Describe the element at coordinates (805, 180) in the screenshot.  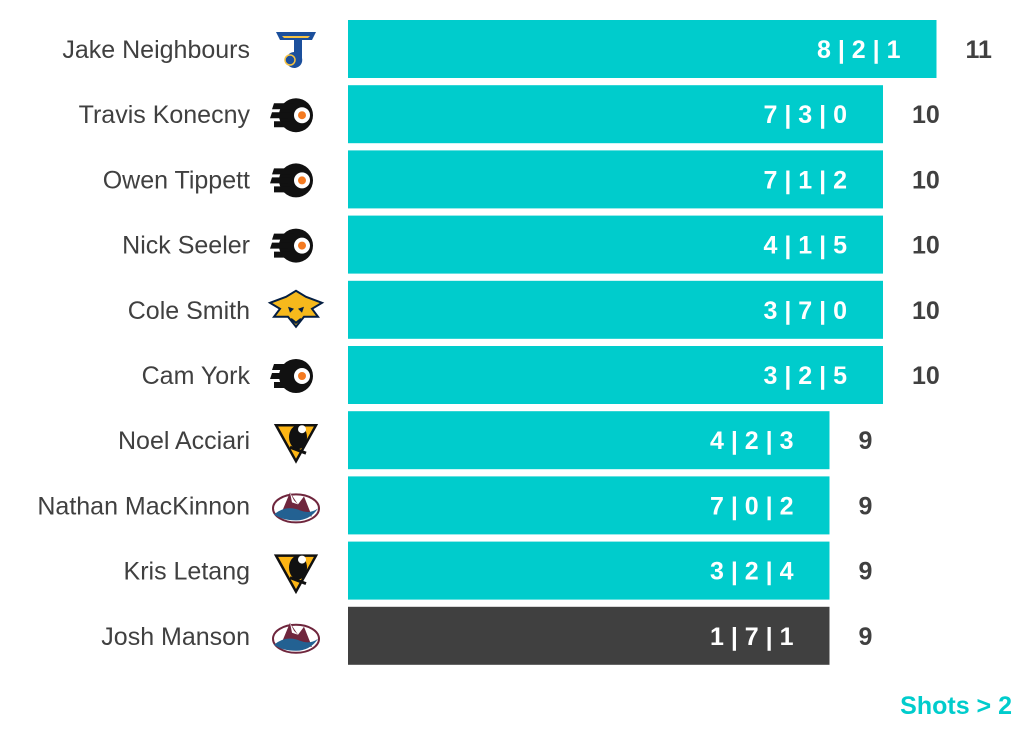
I see `breakdown-label: 7 | 1 | 2` at that location.